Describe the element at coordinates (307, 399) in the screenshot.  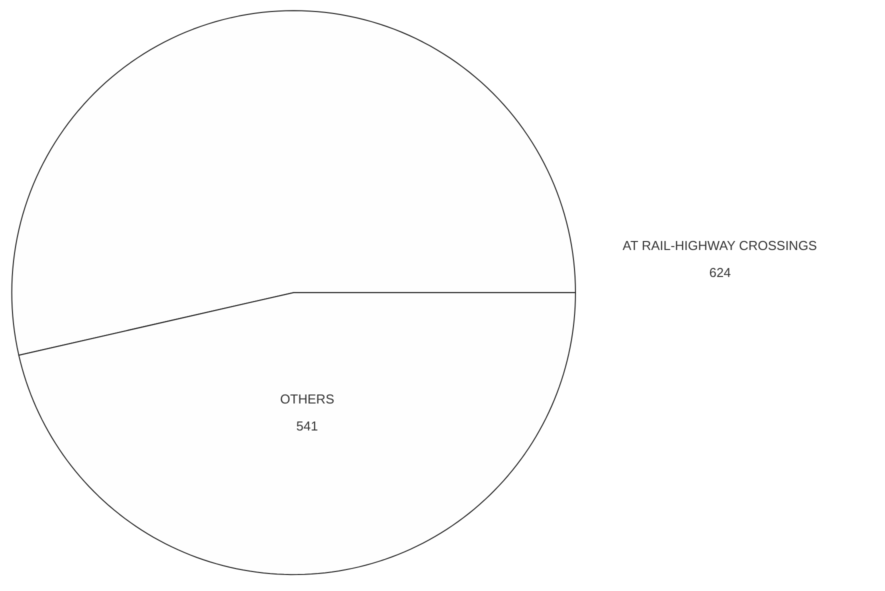
I see `slice-label: OTHERS` at that location.